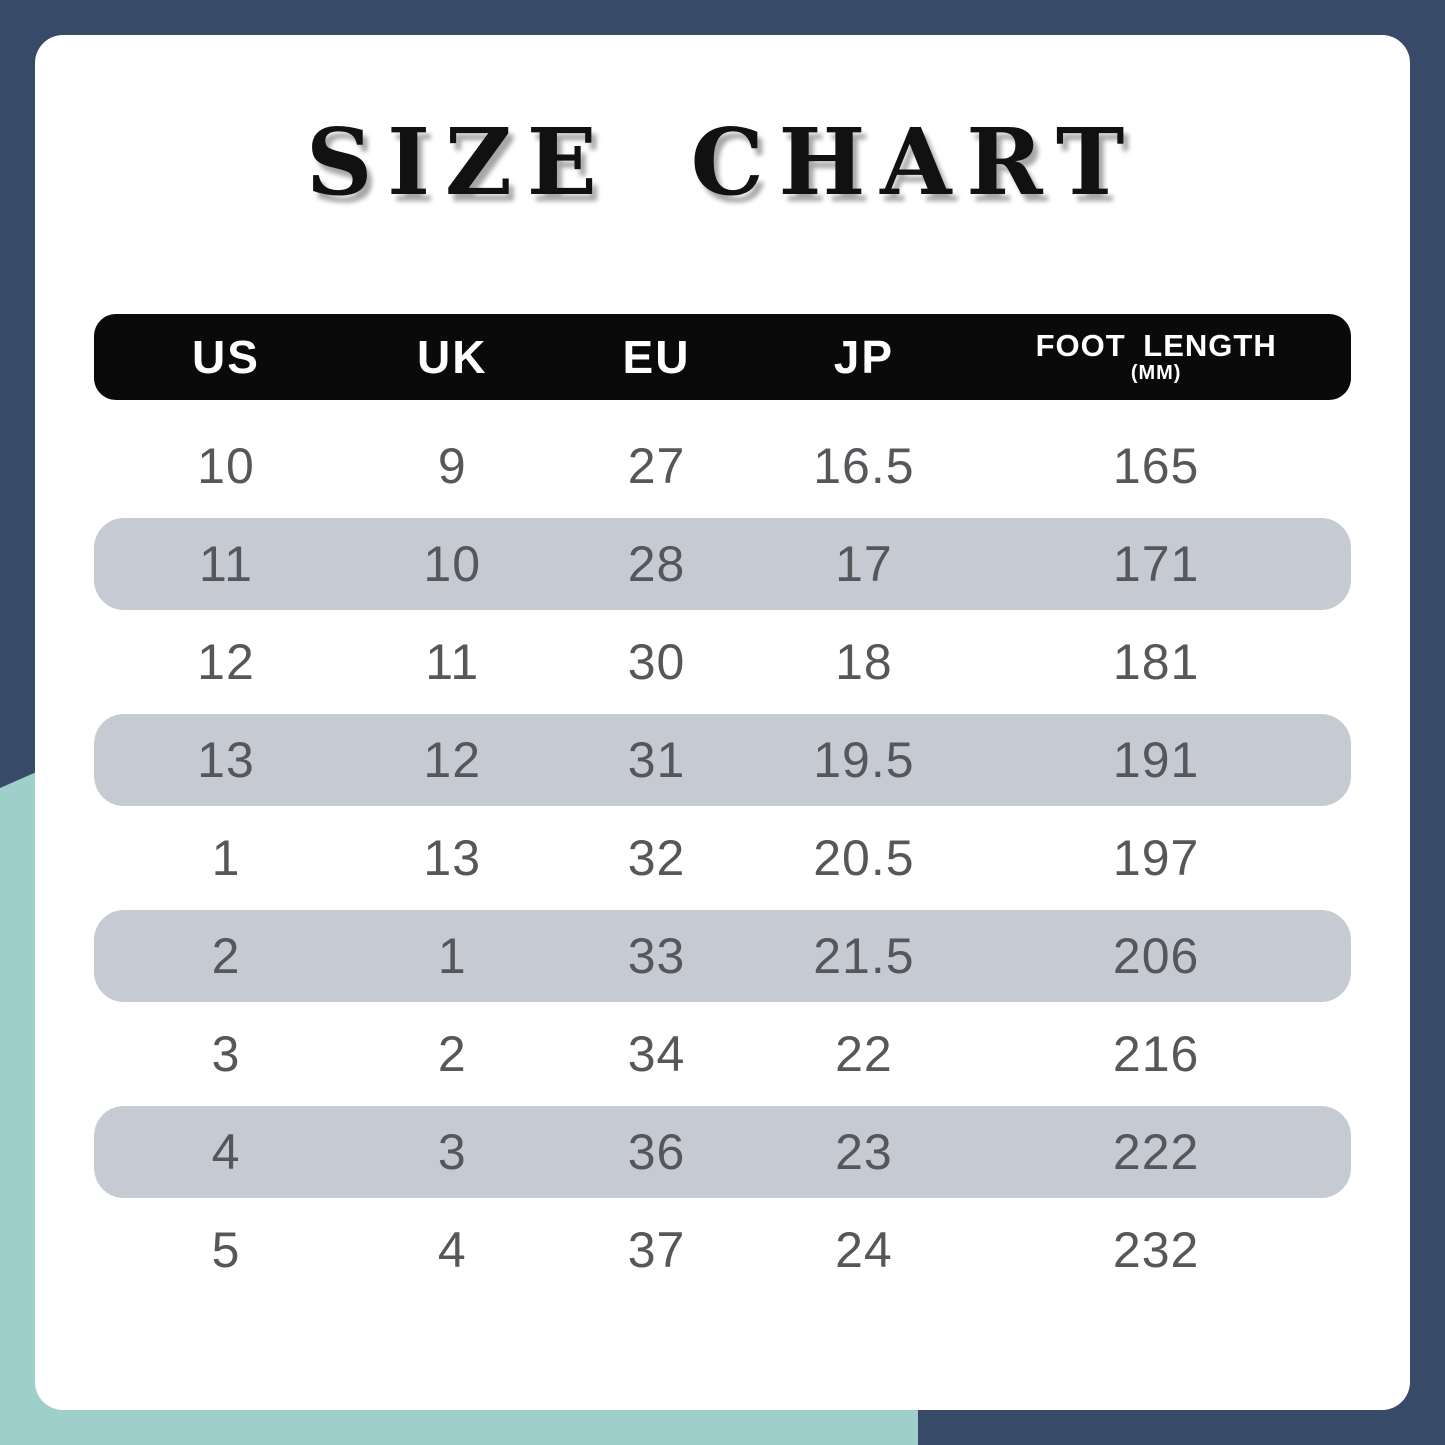 This screenshot has height=1445, width=1445. Describe the element at coordinates (656, 955) in the screenshot. I see `cell-eu: 33` at that location.